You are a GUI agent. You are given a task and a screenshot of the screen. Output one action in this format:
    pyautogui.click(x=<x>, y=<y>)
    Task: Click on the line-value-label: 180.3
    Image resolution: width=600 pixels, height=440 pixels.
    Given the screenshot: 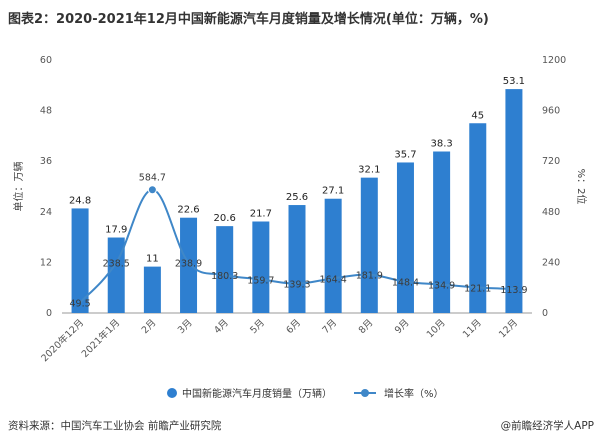 What is the action you would take?
    pyautogui.click(x=224, y=276)
    